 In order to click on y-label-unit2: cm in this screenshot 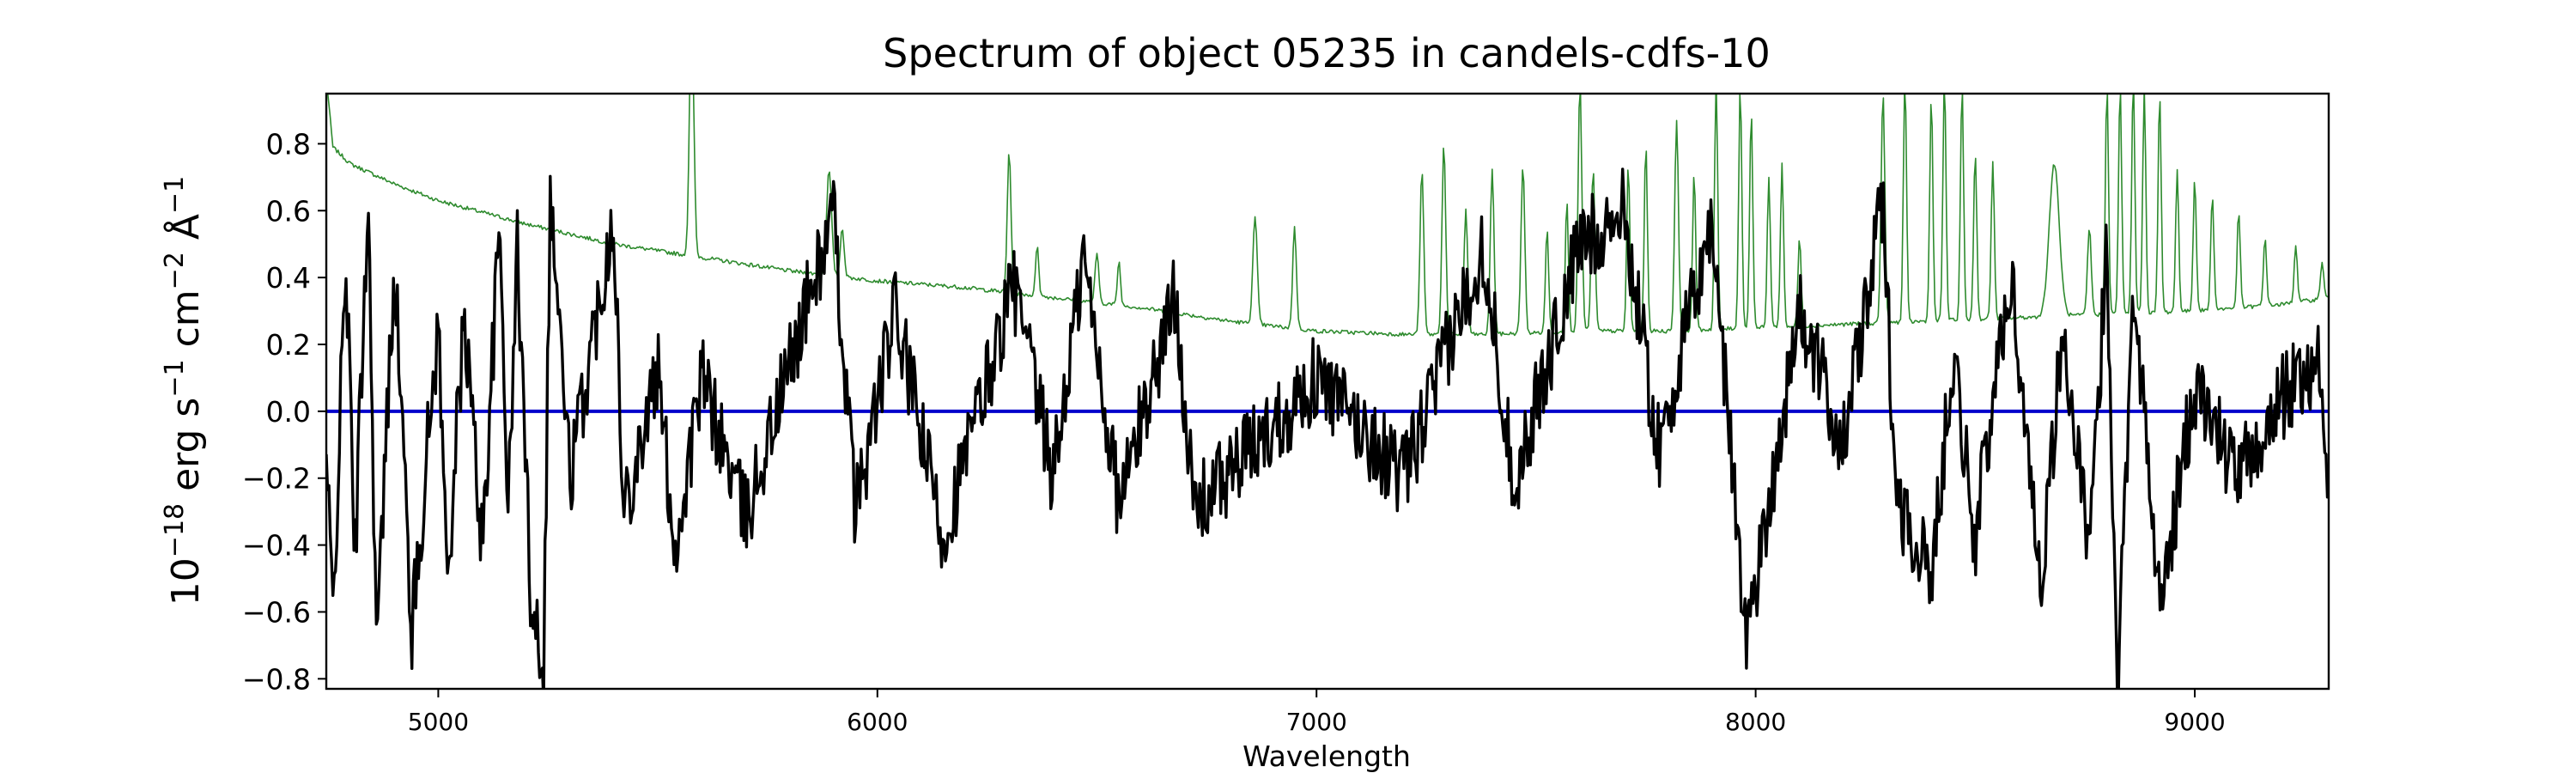, I will do `click(186, 324)`.